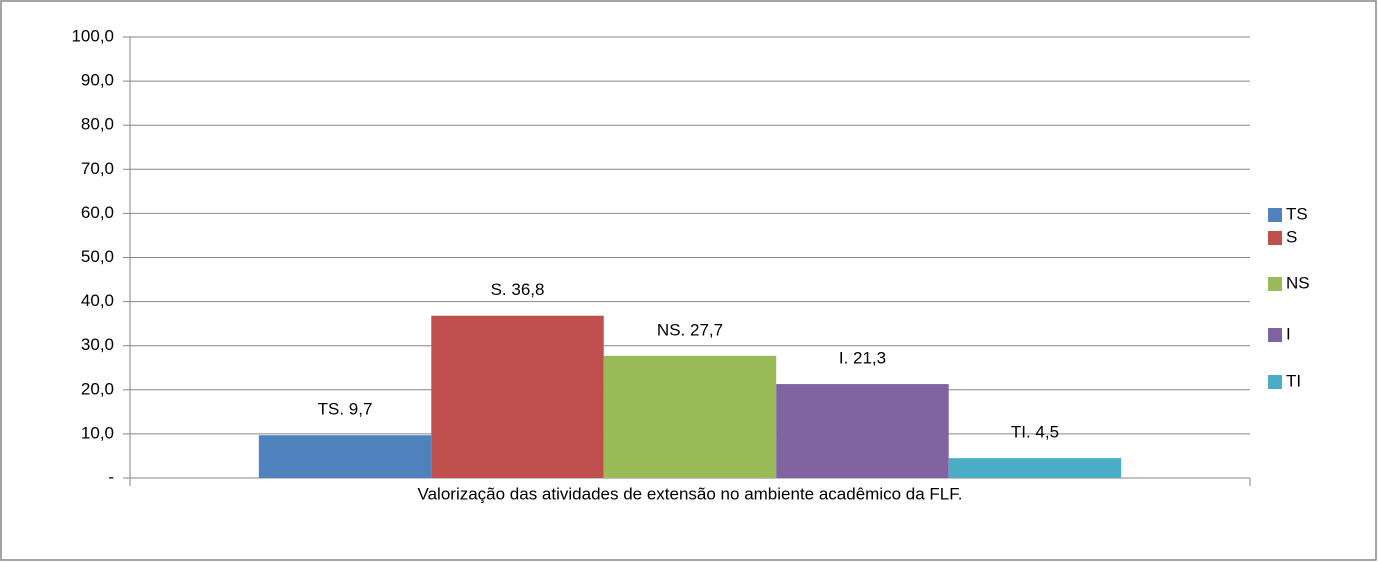 This screenshot has width=1378, height=562. Describe the element at coordinates (97, 388) in the screenshot. I see `y-tick-label: 20,0` at that location.